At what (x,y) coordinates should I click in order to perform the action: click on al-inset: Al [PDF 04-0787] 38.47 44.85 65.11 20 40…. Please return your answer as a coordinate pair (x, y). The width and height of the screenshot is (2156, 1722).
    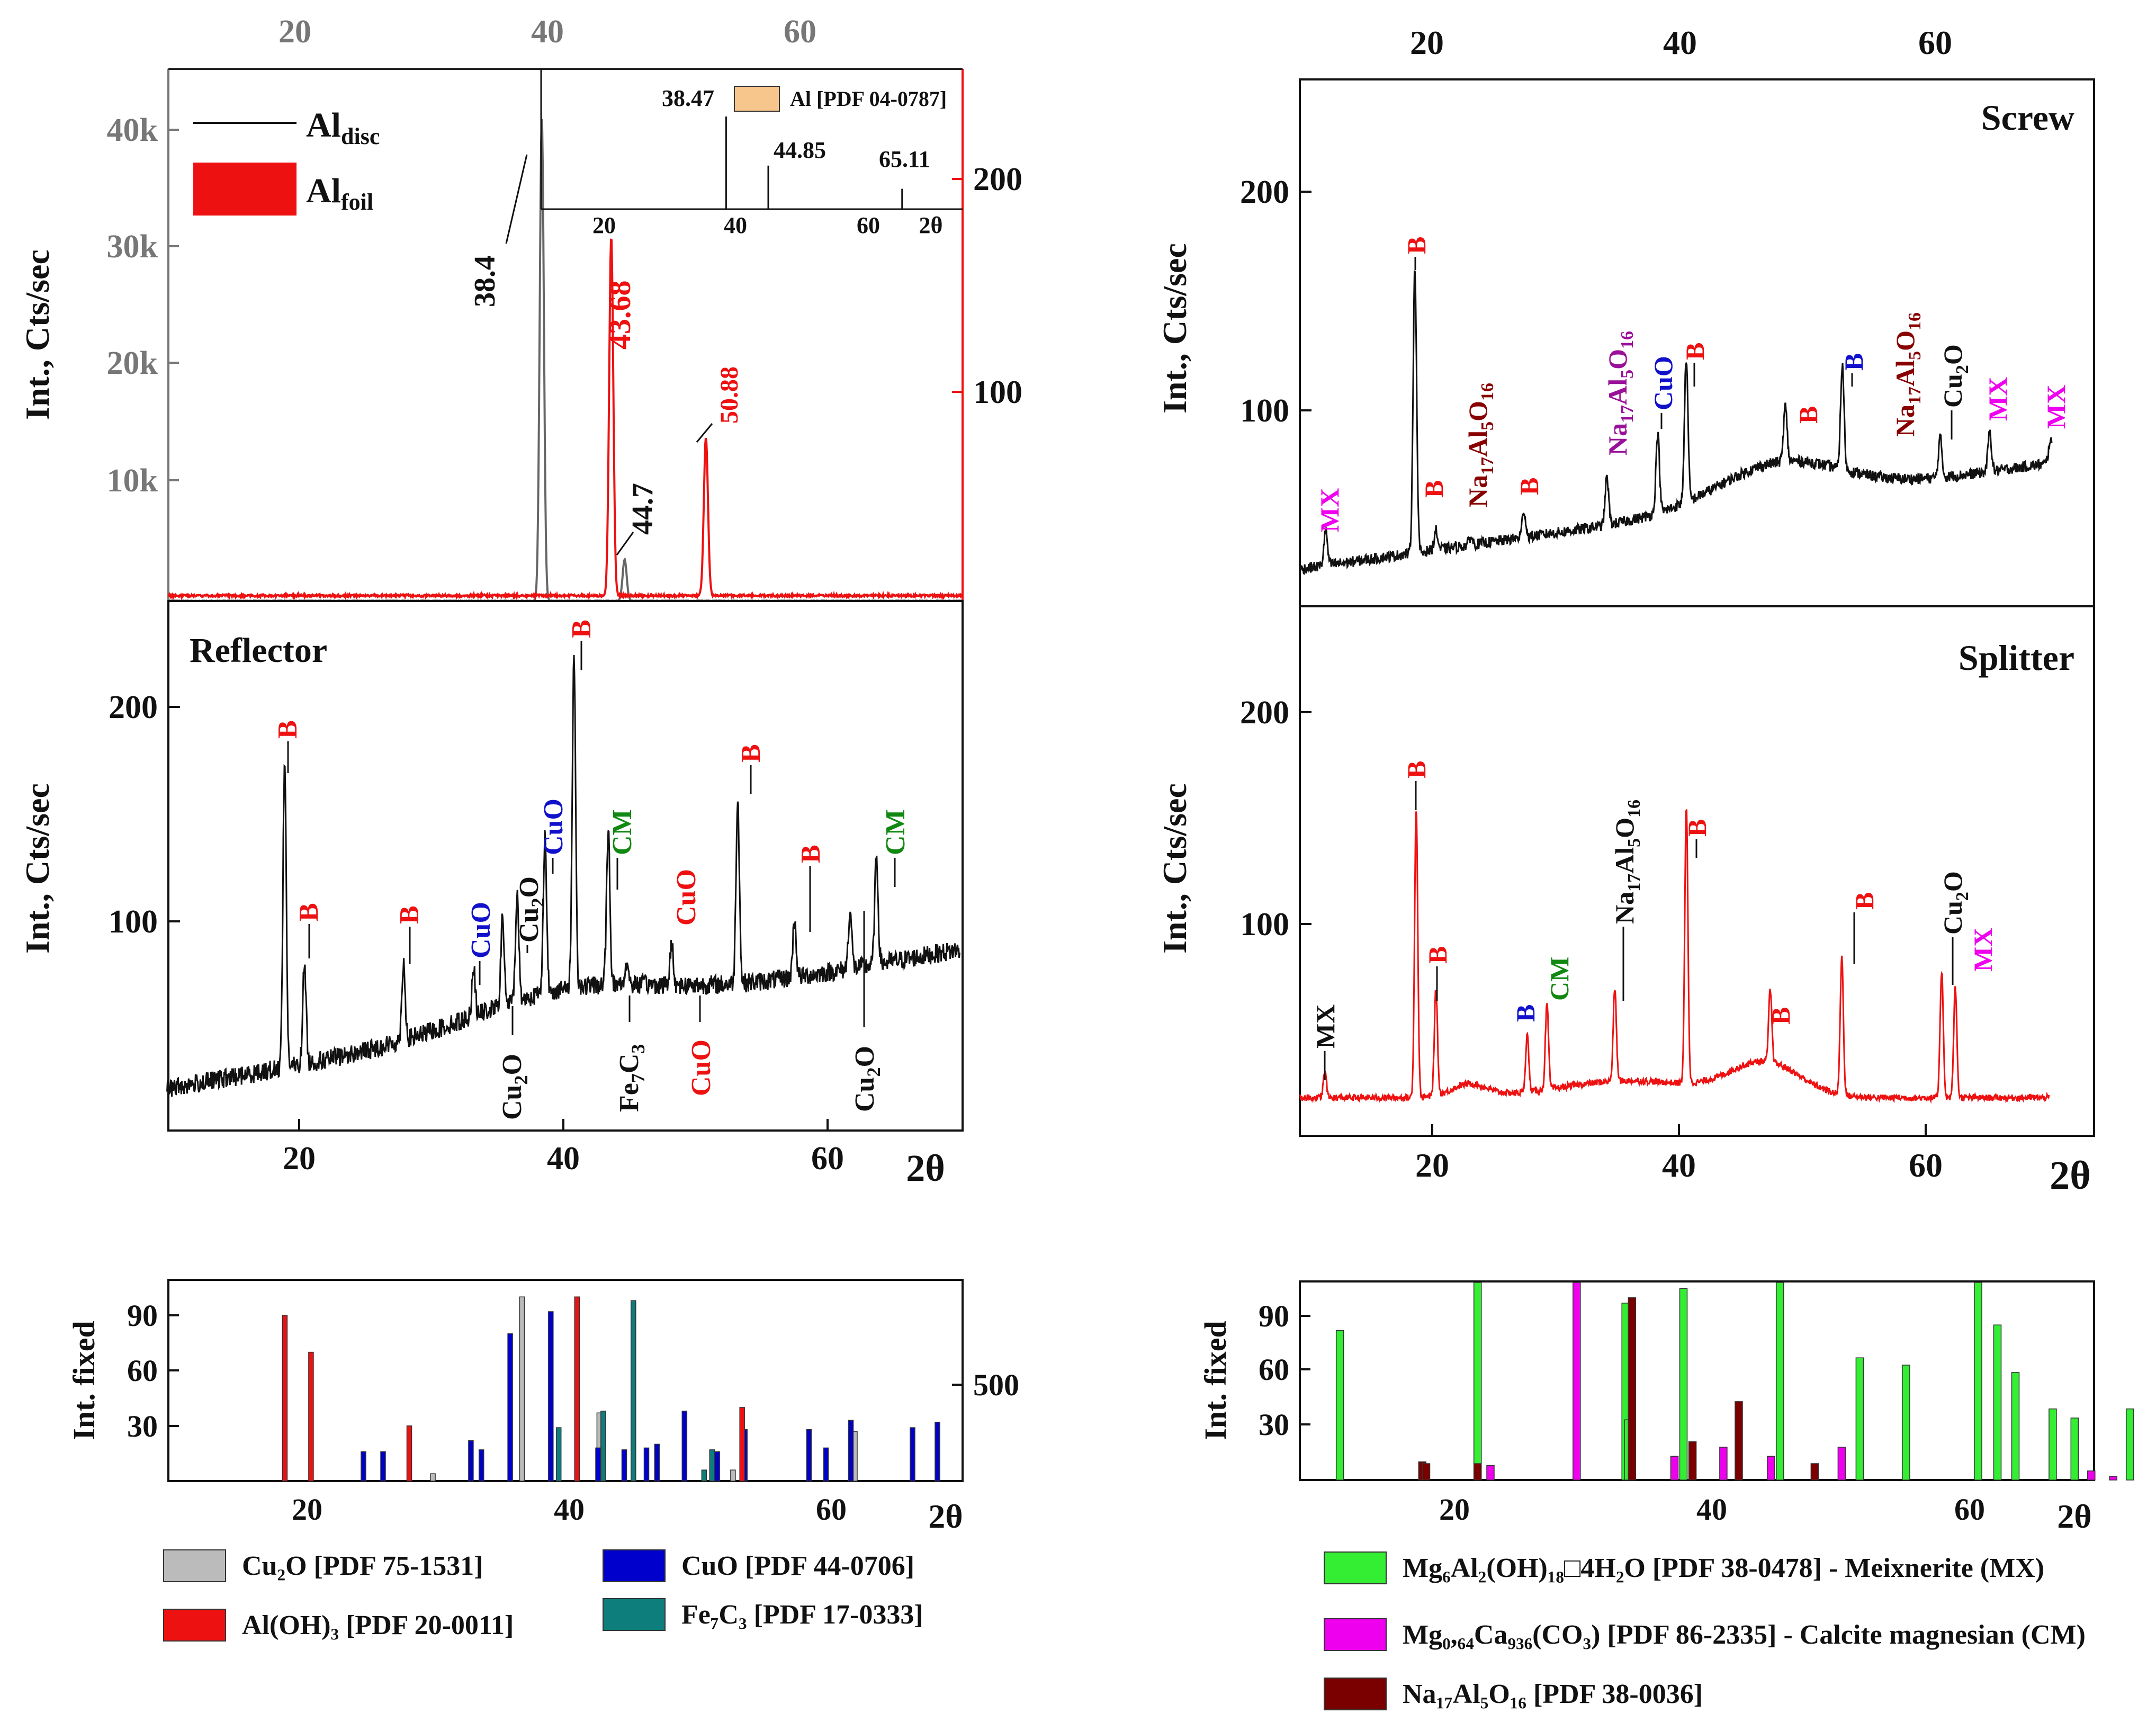
    Looking at the image, I should click on (751, 154).